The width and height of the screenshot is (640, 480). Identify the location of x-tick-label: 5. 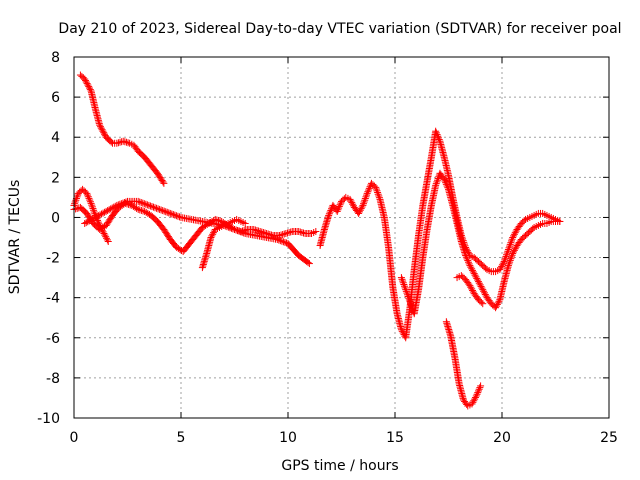
(181, 438).